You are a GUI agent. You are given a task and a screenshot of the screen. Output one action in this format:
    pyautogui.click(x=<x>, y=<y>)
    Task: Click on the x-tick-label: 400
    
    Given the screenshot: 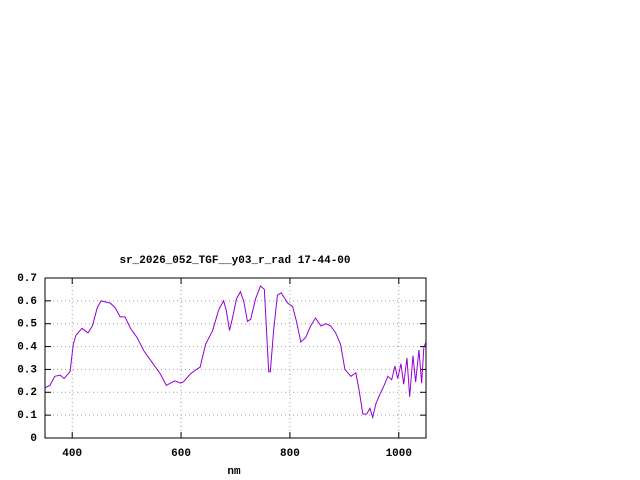 What is the action you would take?
    pyautogui.click(x=72, y=454)
    